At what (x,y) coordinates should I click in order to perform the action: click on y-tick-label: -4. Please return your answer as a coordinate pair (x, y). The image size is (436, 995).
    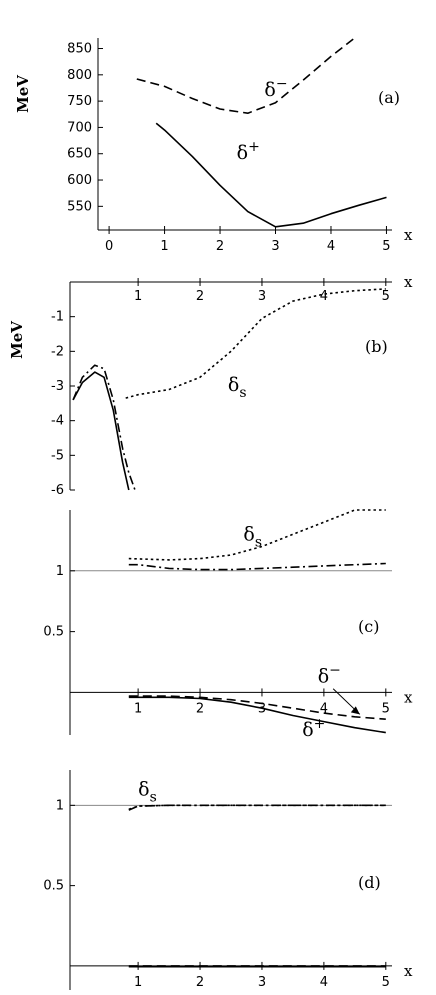
    Looking at the image, I should click on (57, 421).